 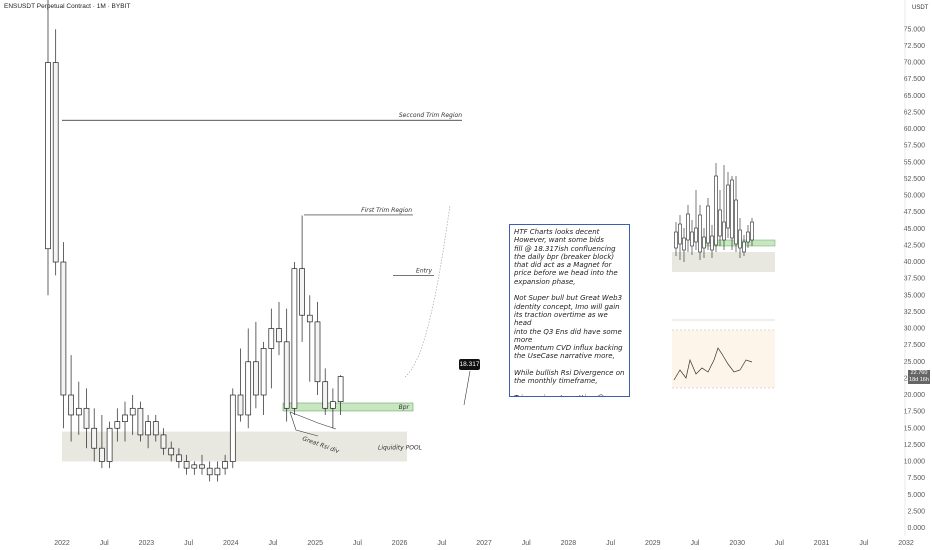 What do you see at coordinates (915, 112) in the screenshot?
I see `y-tick-label: 62.500` at bounding box center [915, 112].